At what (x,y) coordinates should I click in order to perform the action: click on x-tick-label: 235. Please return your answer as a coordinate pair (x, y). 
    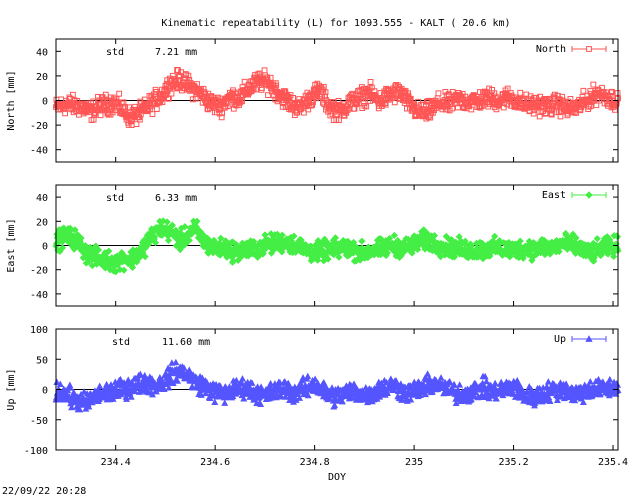
    Looking at the image, I should click on (414, 462).